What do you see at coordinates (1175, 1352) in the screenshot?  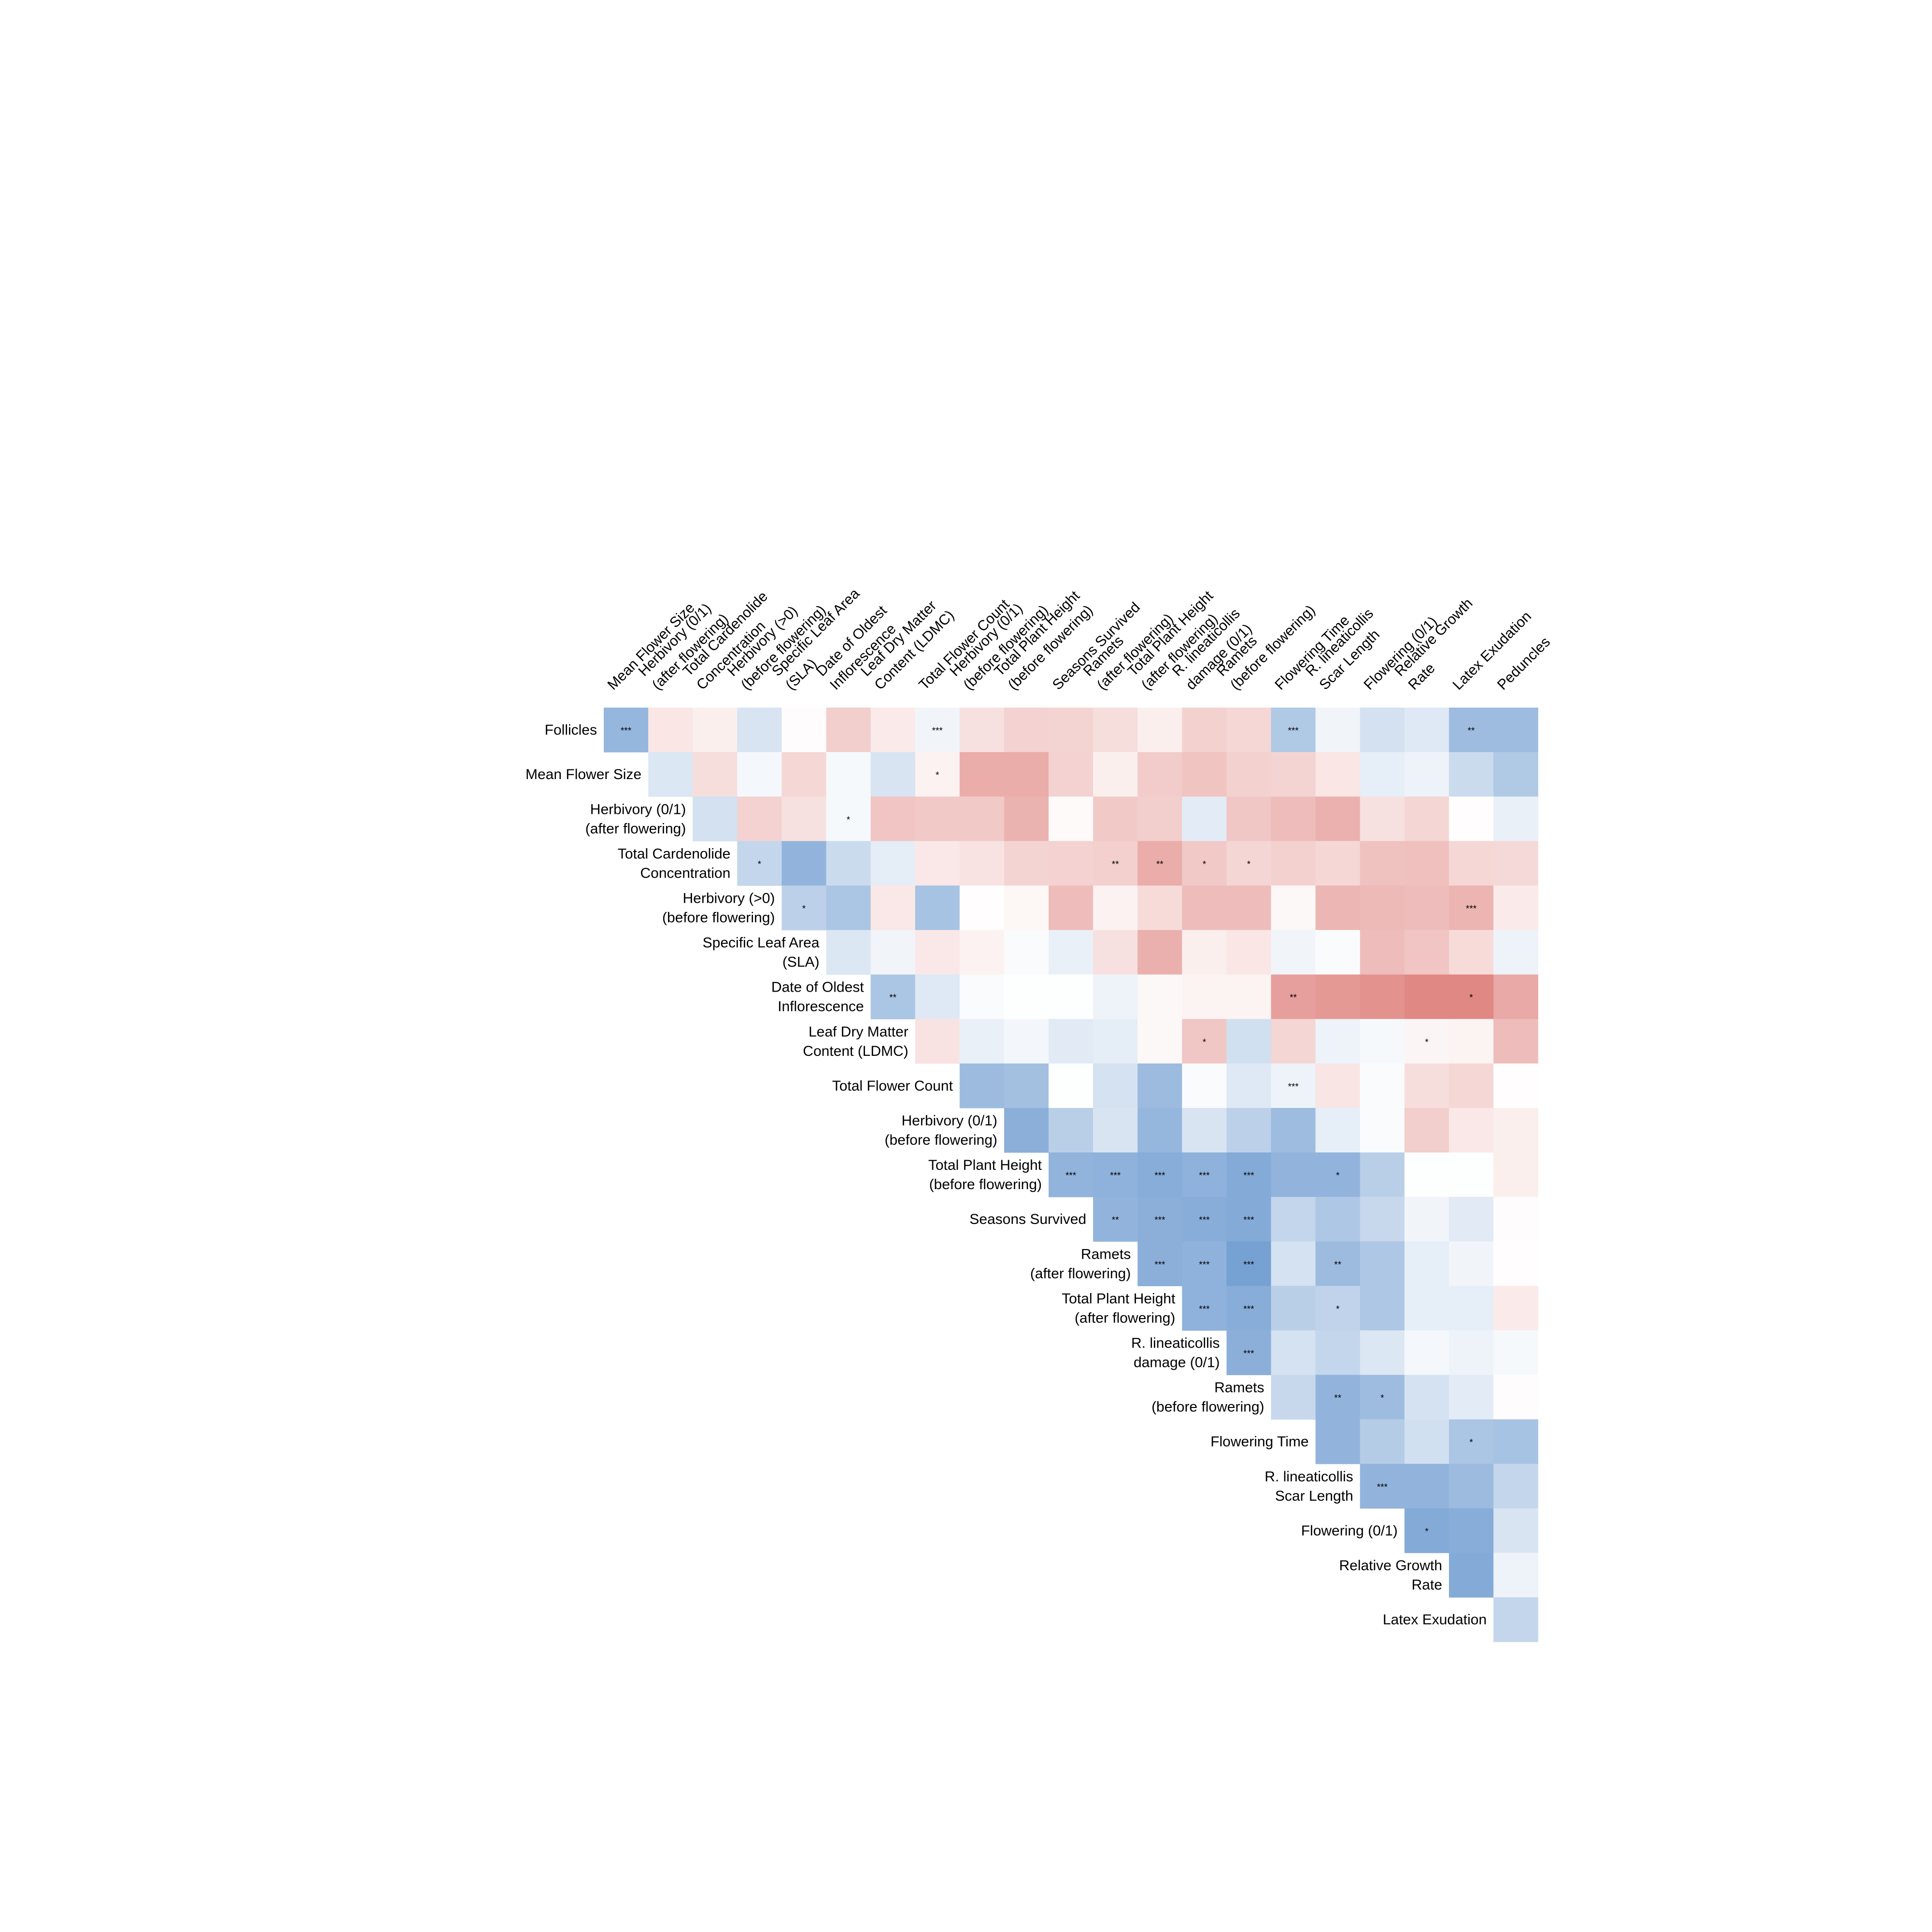 I see `row-label: R. lineaticollis damage (0/1)` at bounding box center [1175, 1352].